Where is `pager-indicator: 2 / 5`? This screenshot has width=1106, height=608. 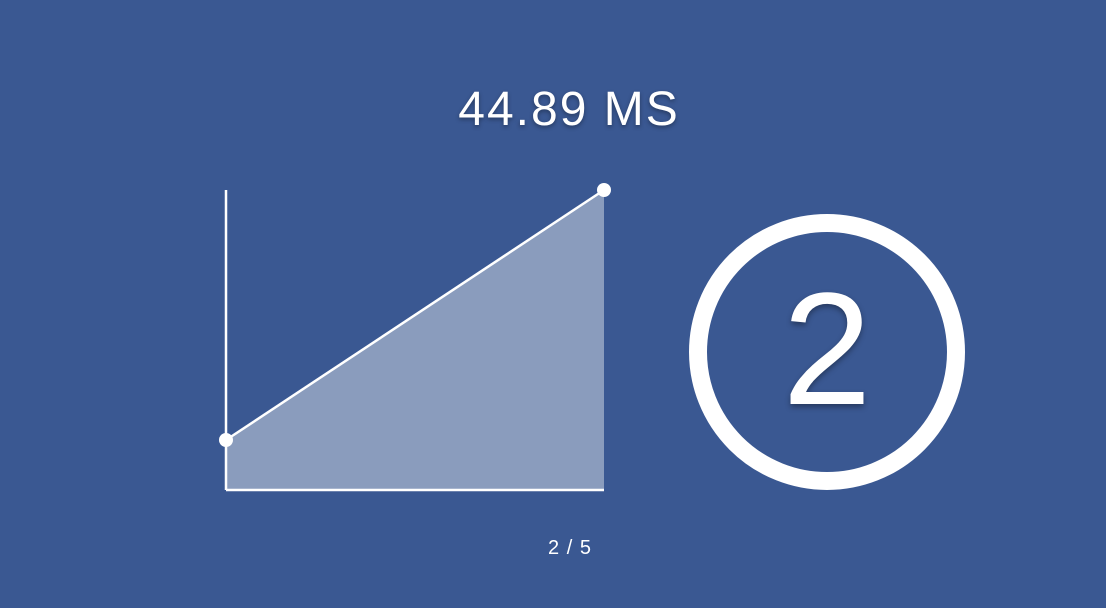 pager-indicator: 2 / 5 is located at coordinates (570, 548).